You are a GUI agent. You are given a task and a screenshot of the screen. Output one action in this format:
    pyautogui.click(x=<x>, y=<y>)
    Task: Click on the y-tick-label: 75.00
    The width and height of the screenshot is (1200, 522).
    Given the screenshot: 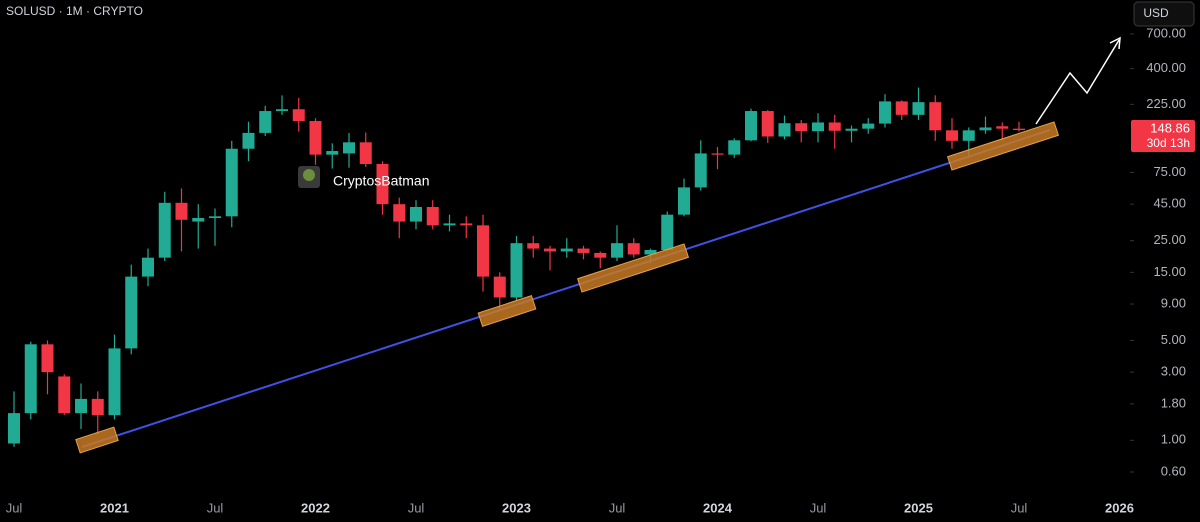 What is the action you would take?
    pyautogui.click(x=1169, y=171)
    